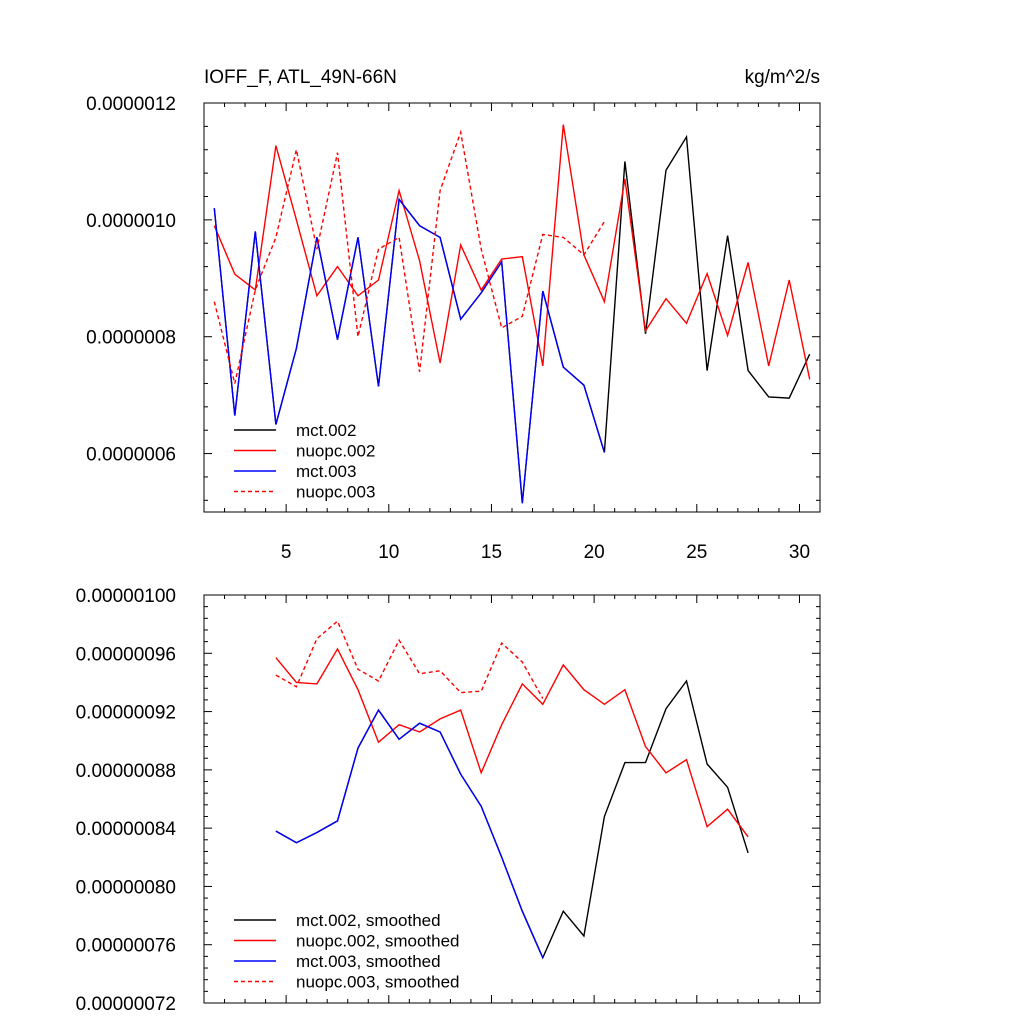 The height and width of the screenshot is (1024, 1024). What do you see at coordinates (388, 552) in the screenshot?
I see `top-x-tick-label: 10` at bounding box center [388, 552].